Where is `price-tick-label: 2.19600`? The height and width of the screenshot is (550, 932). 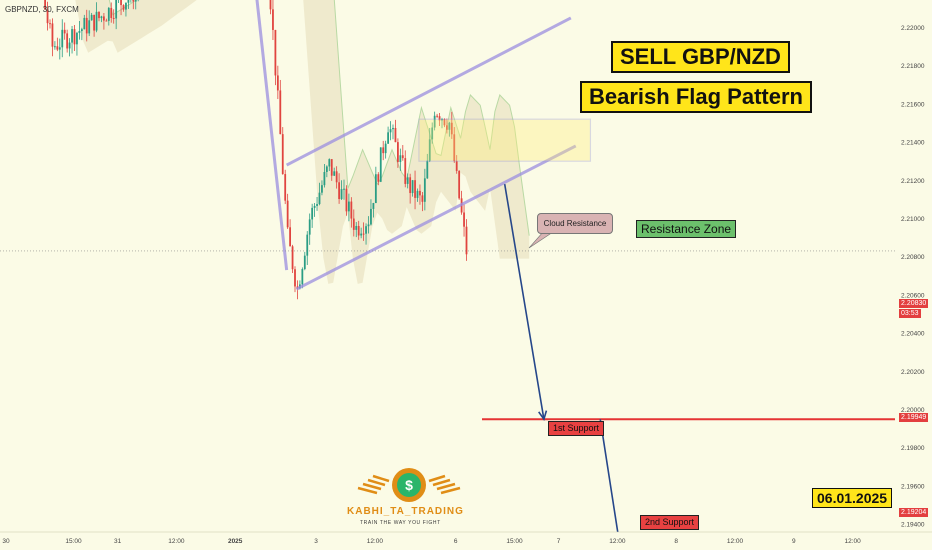
price-tick-label: 2.19600 is located at coordinates (913, 486).